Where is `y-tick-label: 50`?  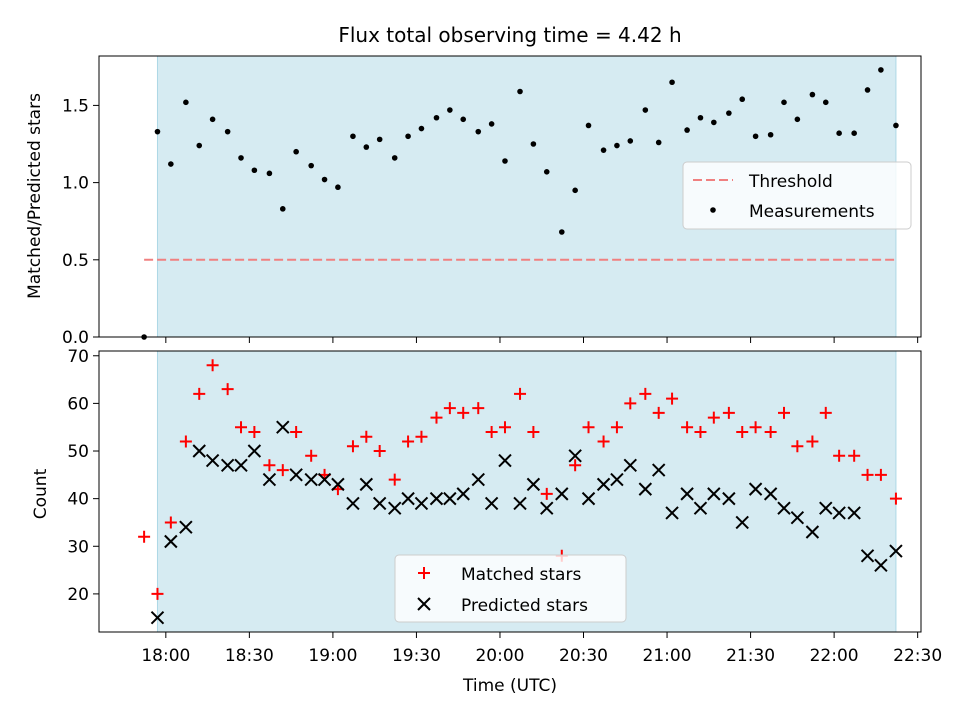
y-tick-label: 50 is located at coordinates (78, 452).